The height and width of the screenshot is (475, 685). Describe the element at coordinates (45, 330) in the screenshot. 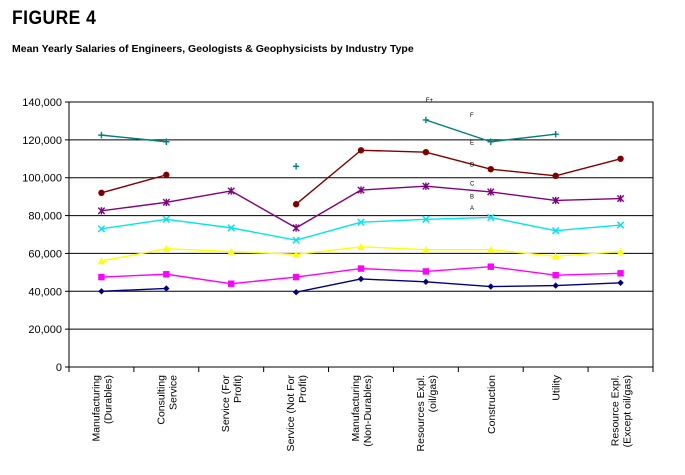

I see `y-tick-label: 20,000` at that location.